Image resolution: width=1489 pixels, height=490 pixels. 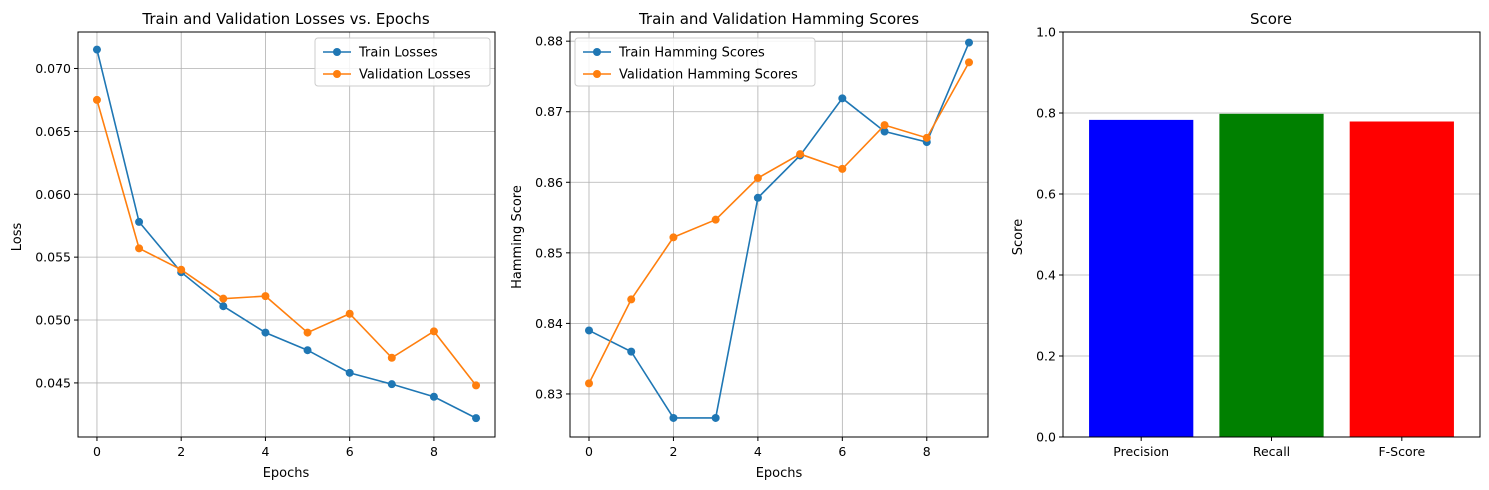 I want to click on hamming-chart-legend-label-1: Validation Hamming Scores, so click(x=708, y=75).